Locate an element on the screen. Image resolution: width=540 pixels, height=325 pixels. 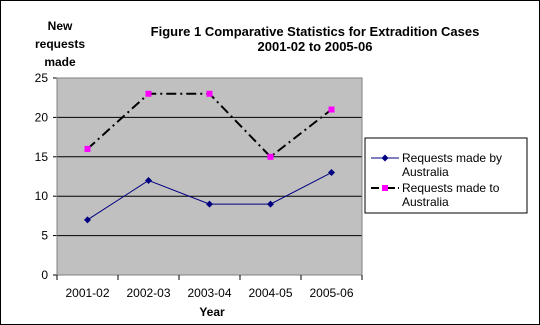
legend-label-2-line2: Australia is located at coordinates (425, 202).